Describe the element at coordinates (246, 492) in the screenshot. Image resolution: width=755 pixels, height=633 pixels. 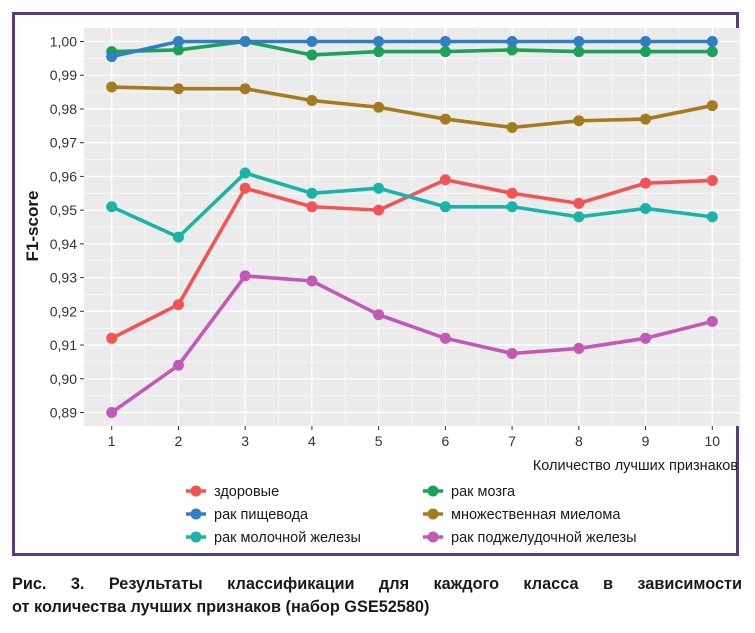
I see `legend-label: здоровые` at that location.